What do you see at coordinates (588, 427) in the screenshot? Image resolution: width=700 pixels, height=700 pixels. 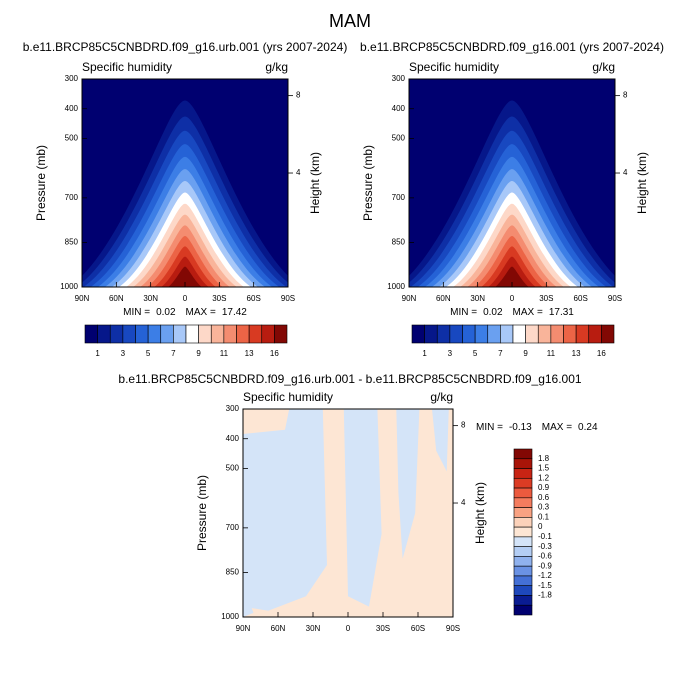 I see `max-value: 0.24` at bounding box center [588, 427].